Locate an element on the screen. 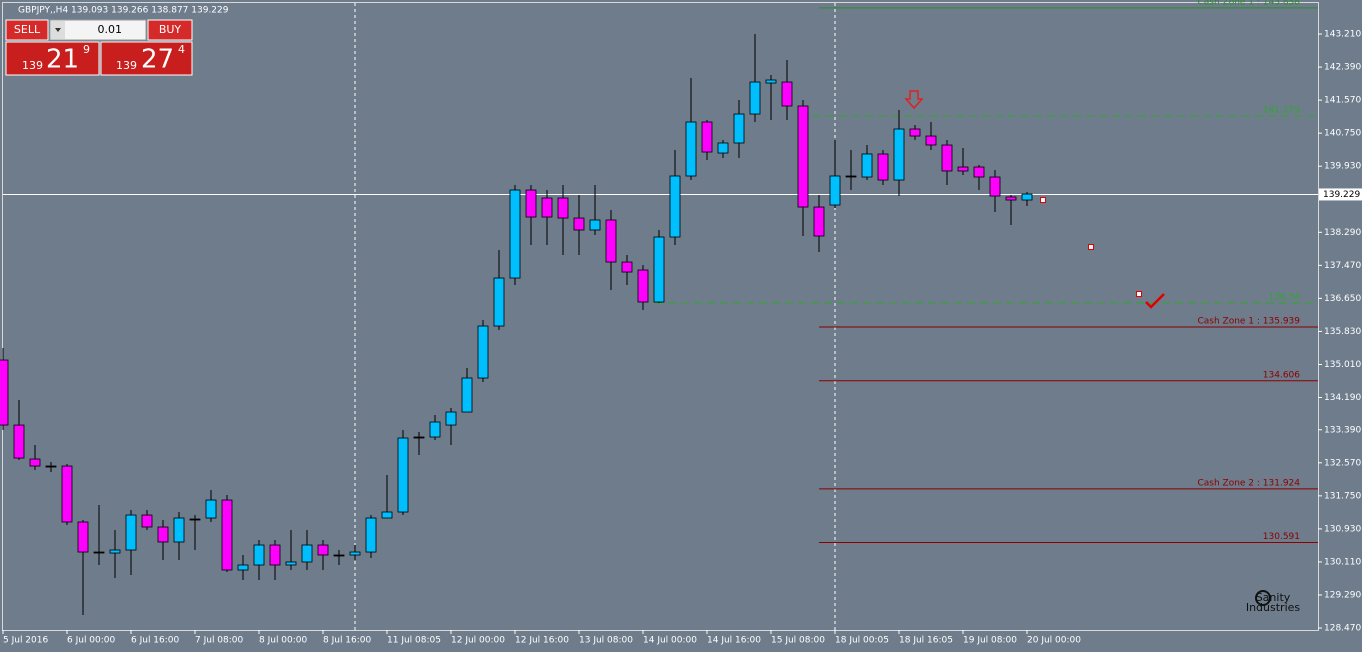  bid-small: 9 is located at coordinates (86, 49).